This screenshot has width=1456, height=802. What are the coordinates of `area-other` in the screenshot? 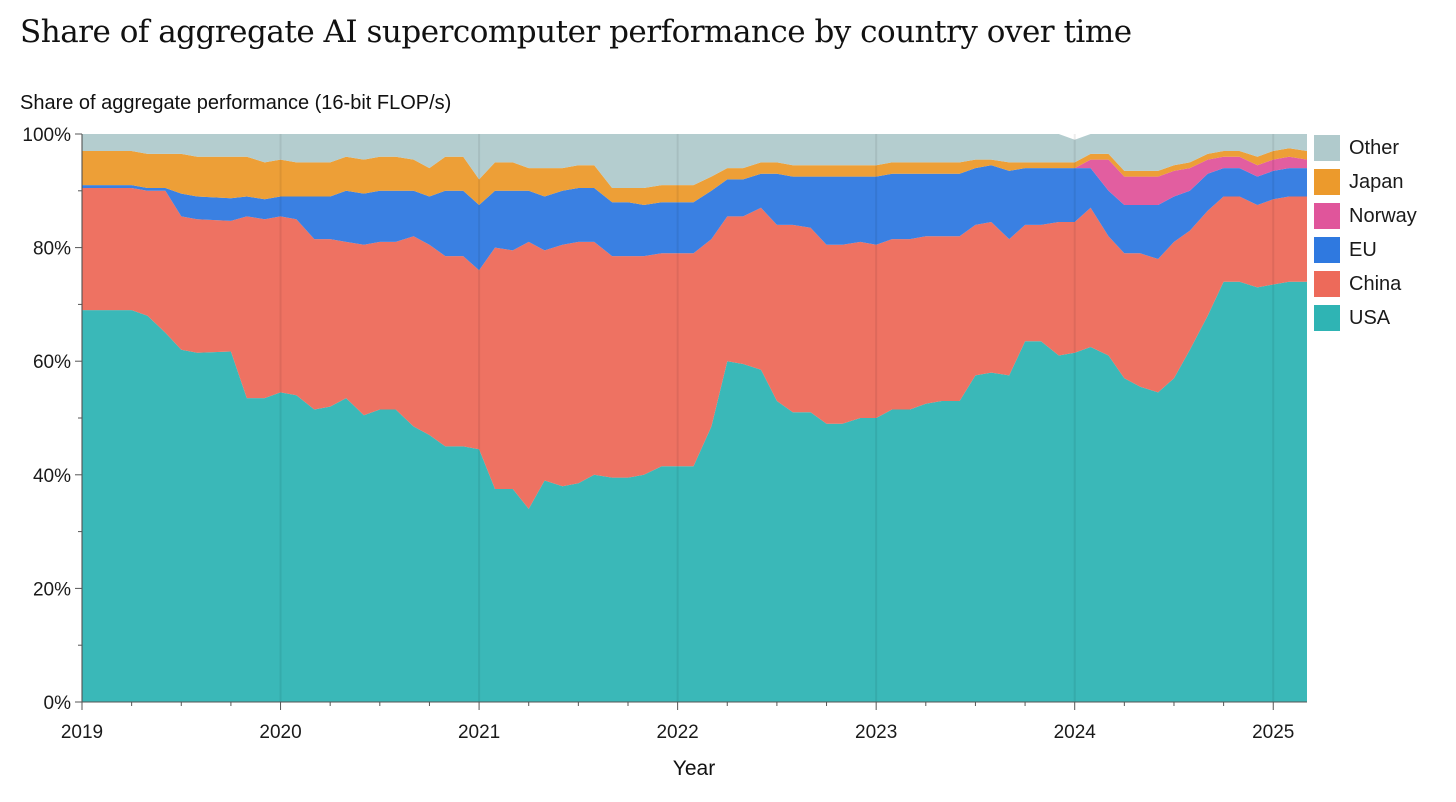 It's located at (694, 161).